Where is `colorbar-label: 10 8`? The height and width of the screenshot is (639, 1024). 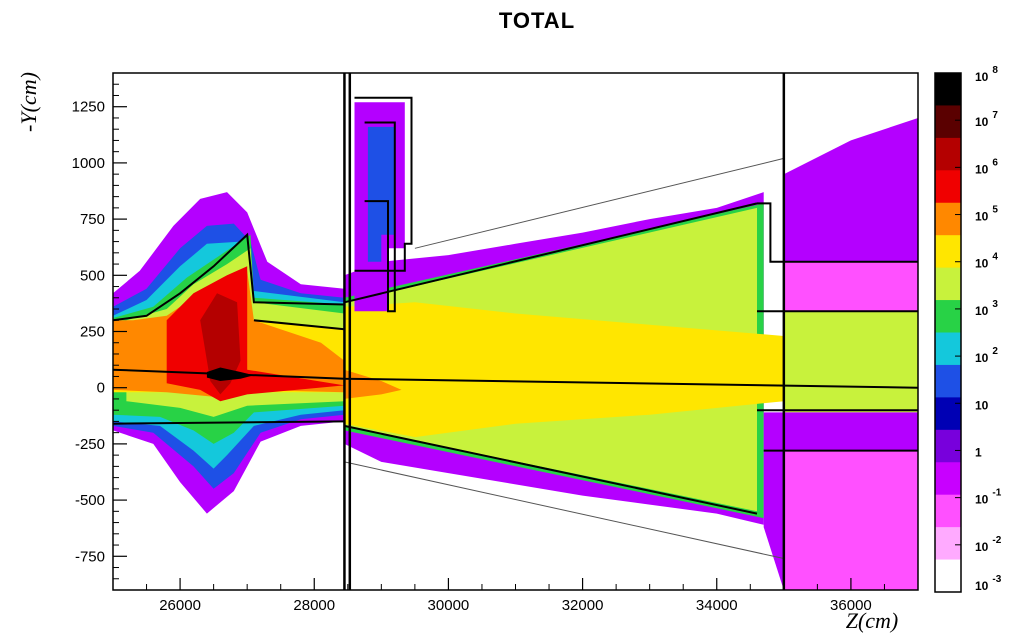
colorbar-label: 10 8 is located at coordinates (986, 74).